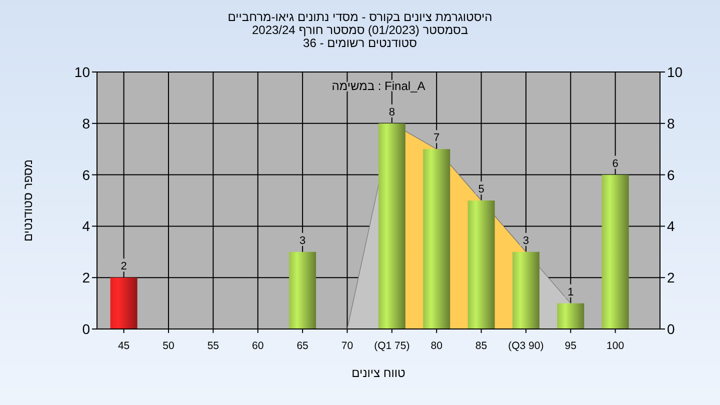 Image resolution: width=720 pixels, height=405 pixels. What do you see at coordinates (571, 292) in the screenshot?
I see `data-label: 1` at bounding box center [571, 292].